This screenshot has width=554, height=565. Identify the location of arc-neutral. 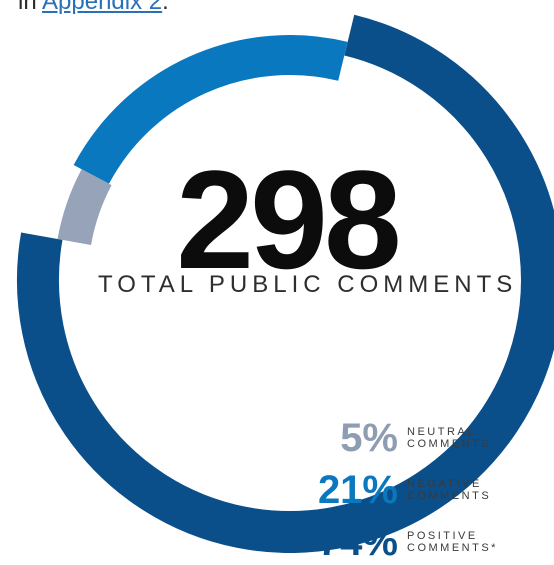
(84, 207).